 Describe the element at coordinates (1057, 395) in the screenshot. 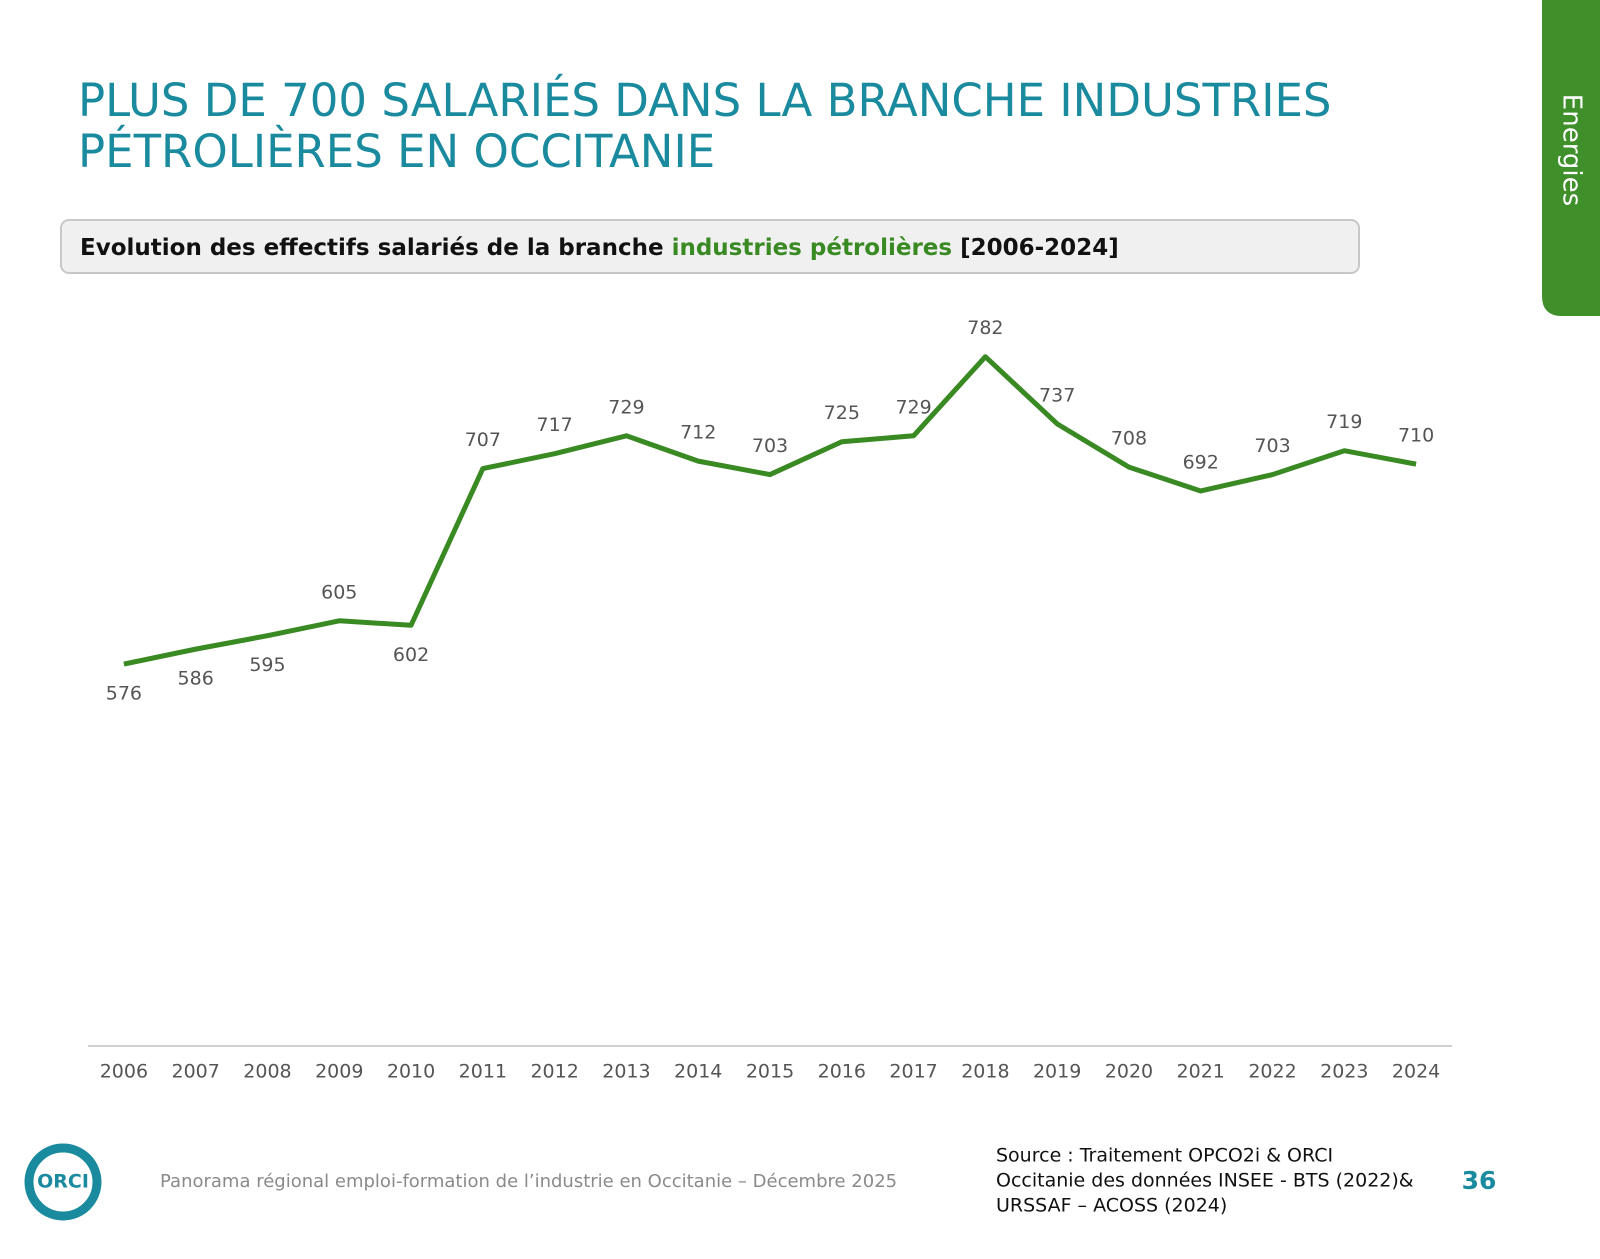

I see `data-label: 737` at that location.